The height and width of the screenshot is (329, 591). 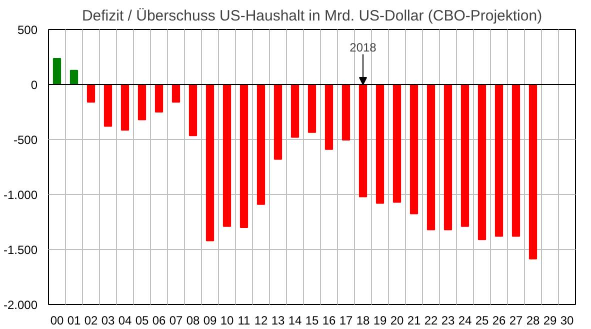 What do you see at coordinates (380, 321) in the screenshot?
I see `x-tick-label: 19` at bounding box center [380, 321].